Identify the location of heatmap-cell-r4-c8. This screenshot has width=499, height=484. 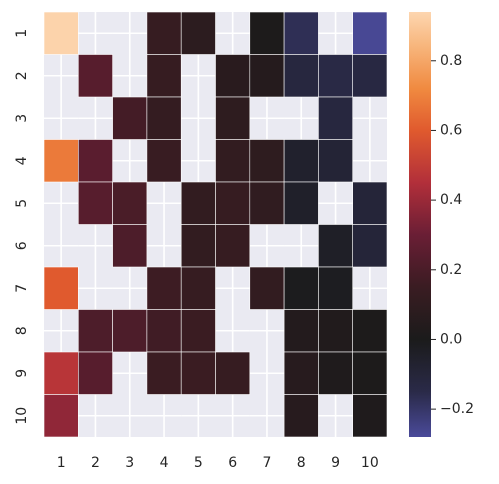
(301, 161).